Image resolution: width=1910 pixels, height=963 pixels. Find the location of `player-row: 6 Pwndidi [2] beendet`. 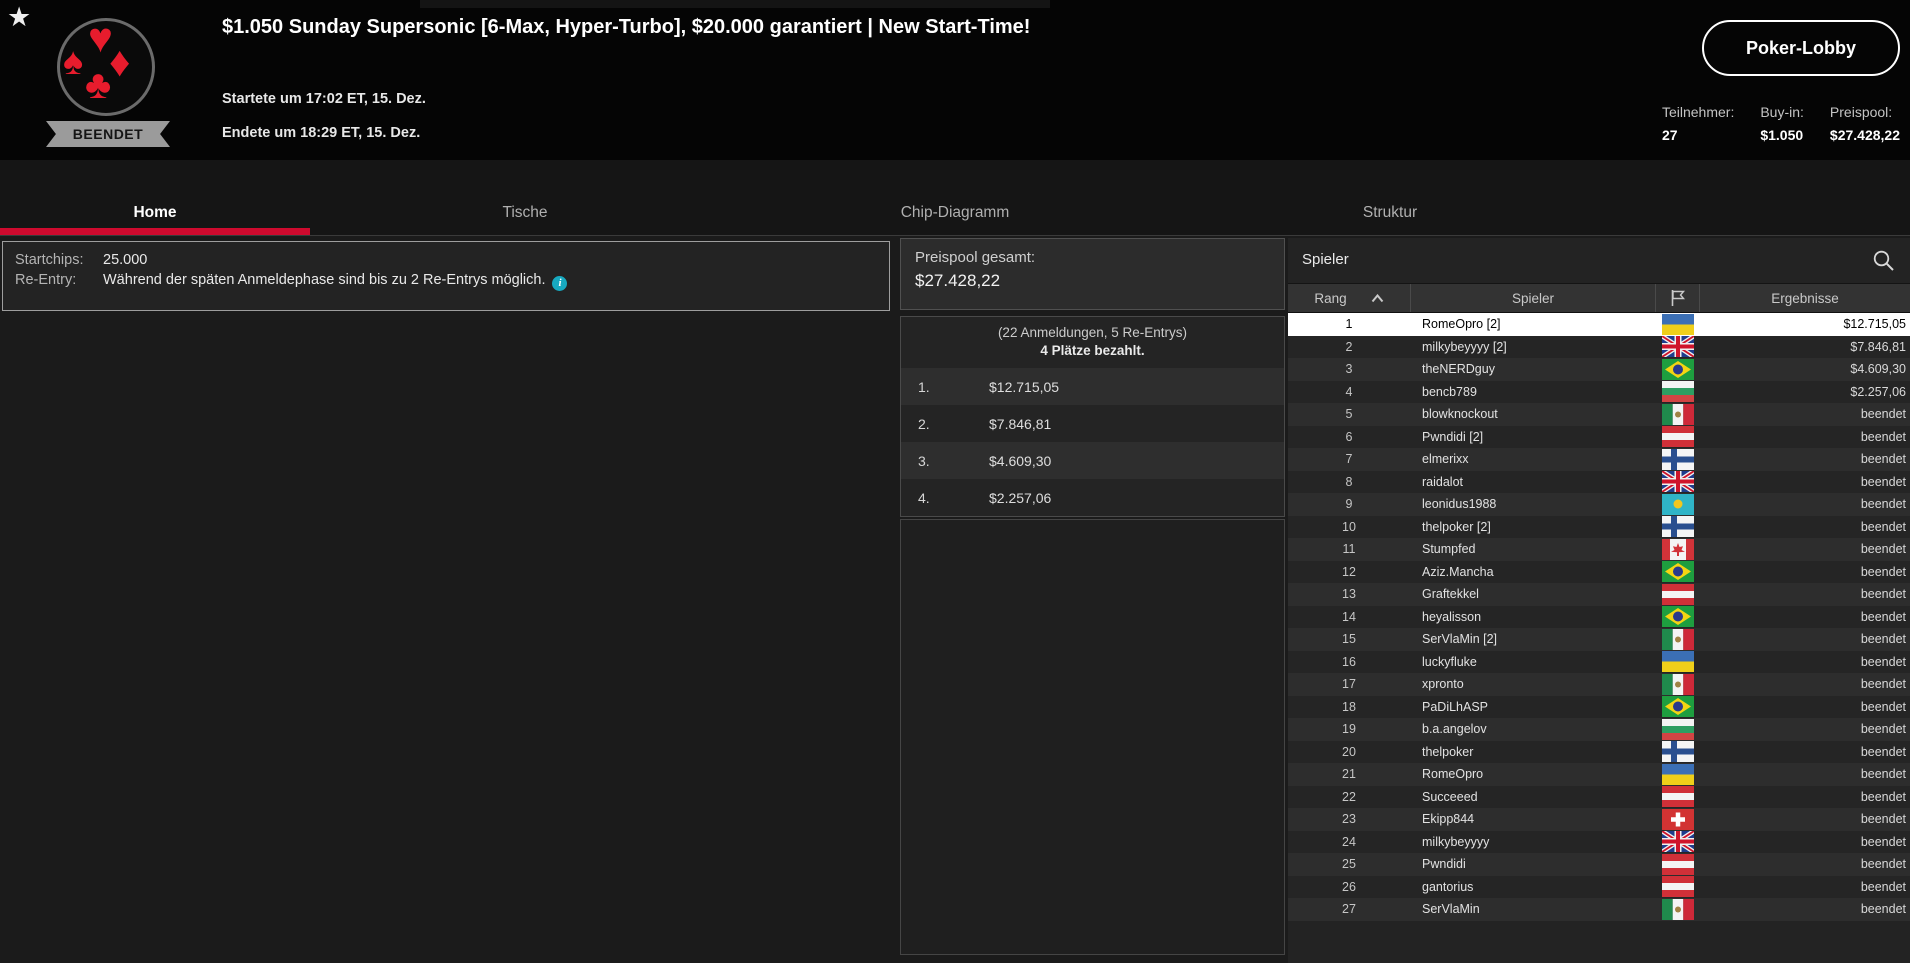

player-row: 6 Pwndidi [2] beendet is located at coordinates (1599, 436).